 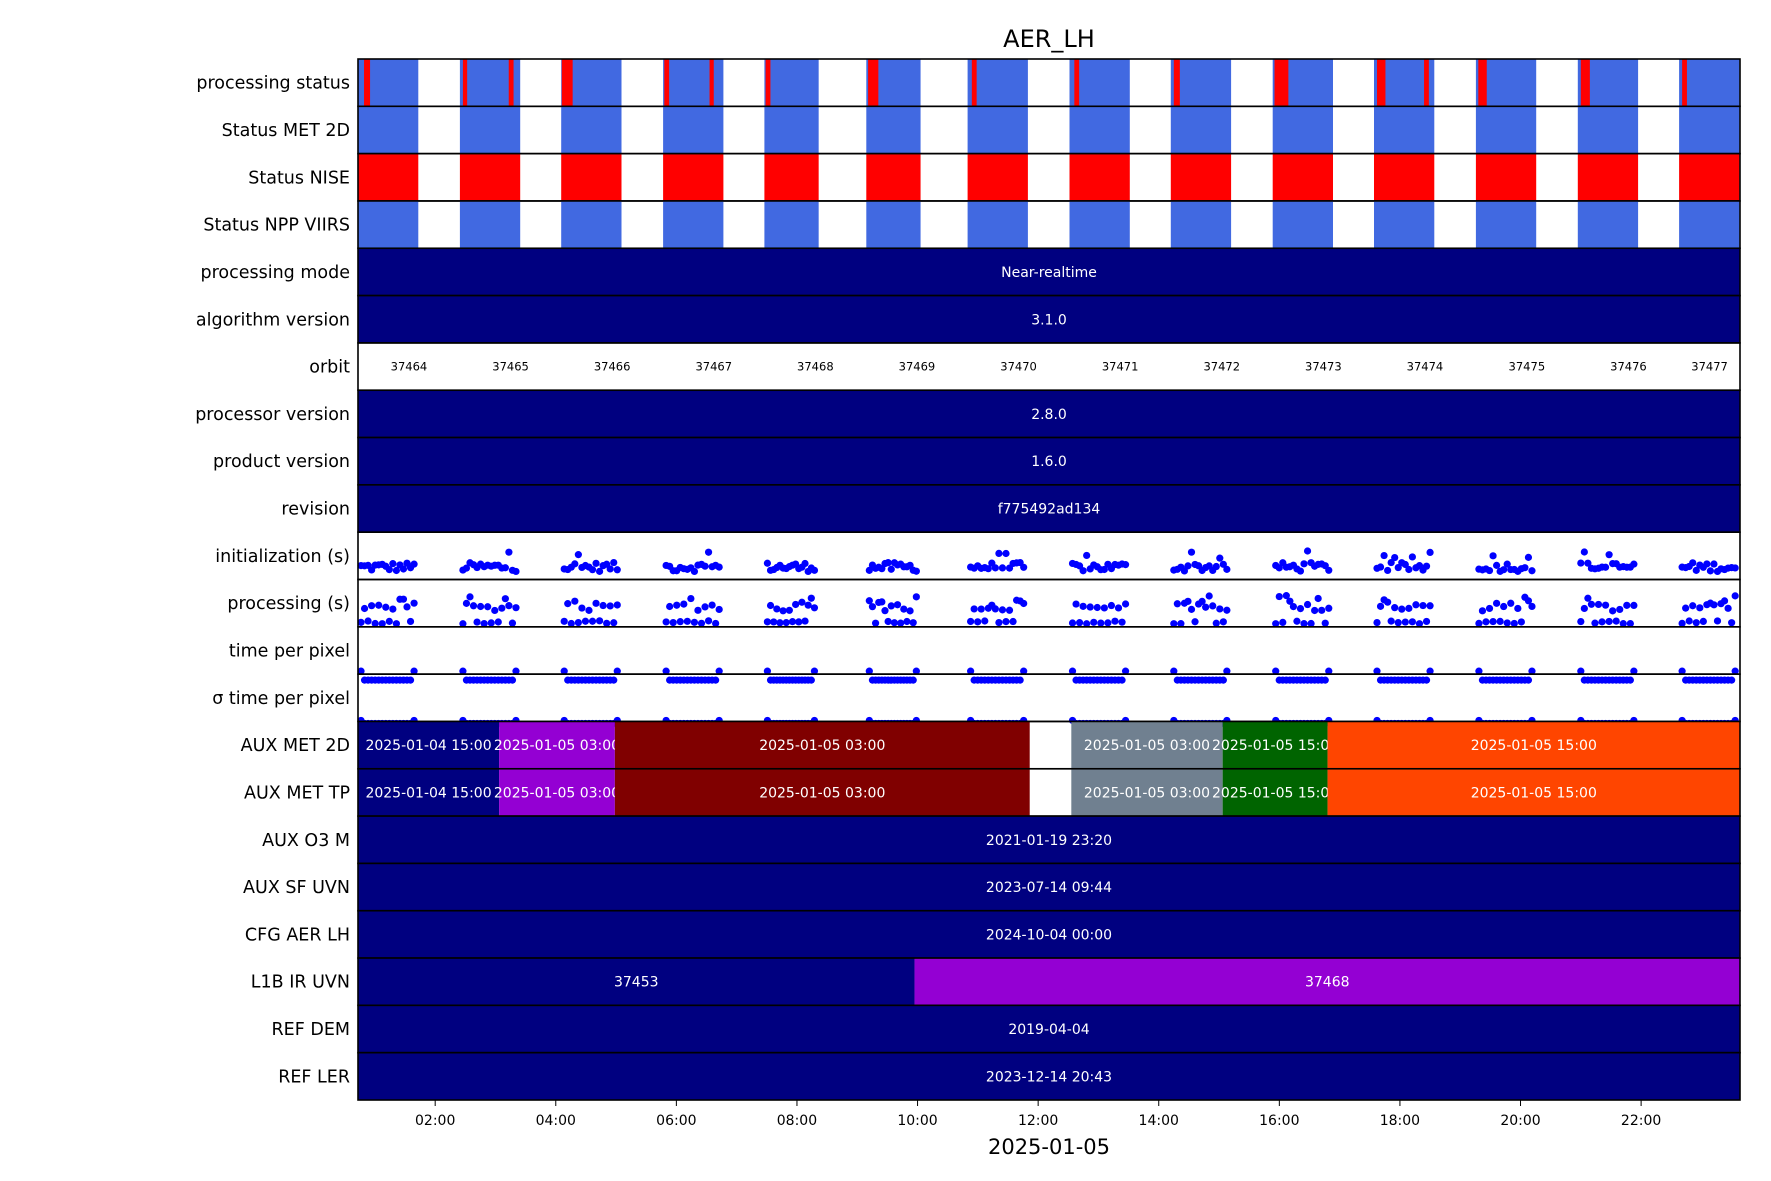 What do you see at coordinates (1049, 320) in the screenshot?
I see `segment-label: 3.1.0` at bounding box center [1049, 320].